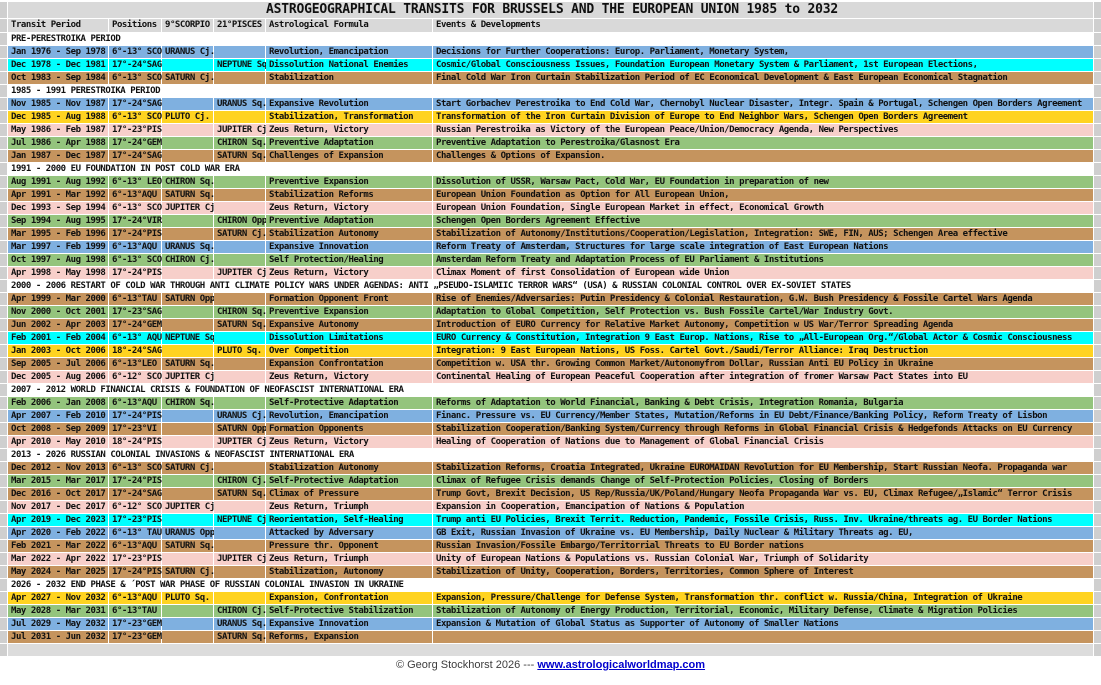  What do you see at coordinates (349, 598) in the screenshot?
I see `formula-cell: Expansion, Confrontation` at bounding box center [349, 598].